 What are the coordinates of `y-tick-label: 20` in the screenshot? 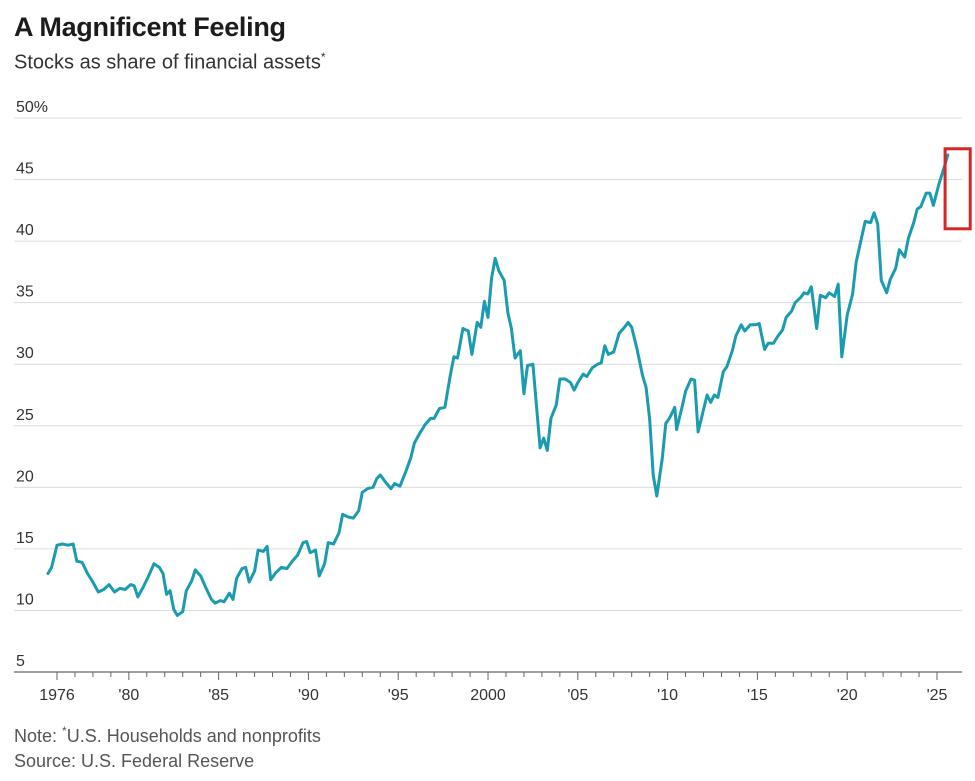 It's located at (25, 476).